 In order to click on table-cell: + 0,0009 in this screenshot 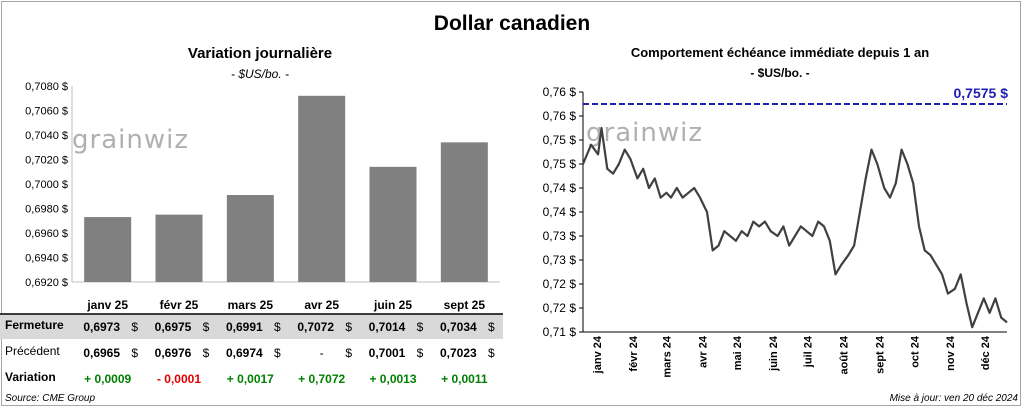, I will do `click(107, 379)`.